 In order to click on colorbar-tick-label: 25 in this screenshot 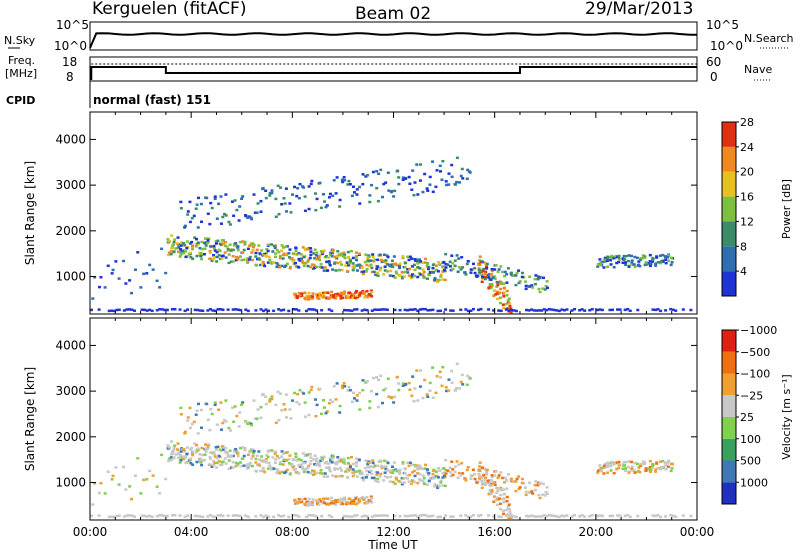, I will do `click(747, 417)`.